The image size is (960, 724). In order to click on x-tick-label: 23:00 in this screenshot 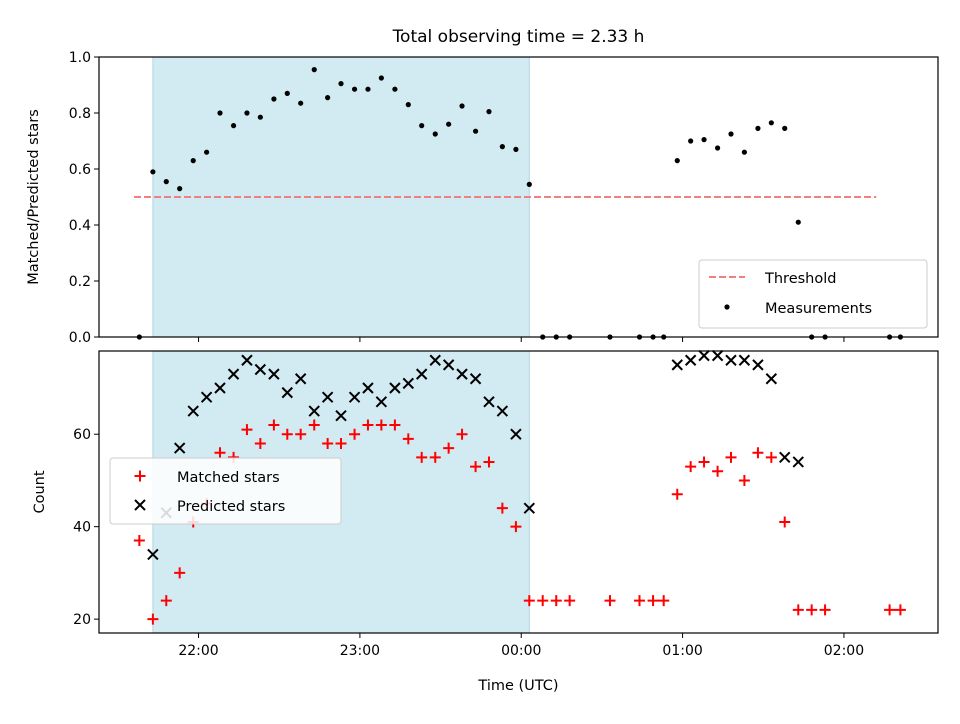, I will do `click(360, 651)`.